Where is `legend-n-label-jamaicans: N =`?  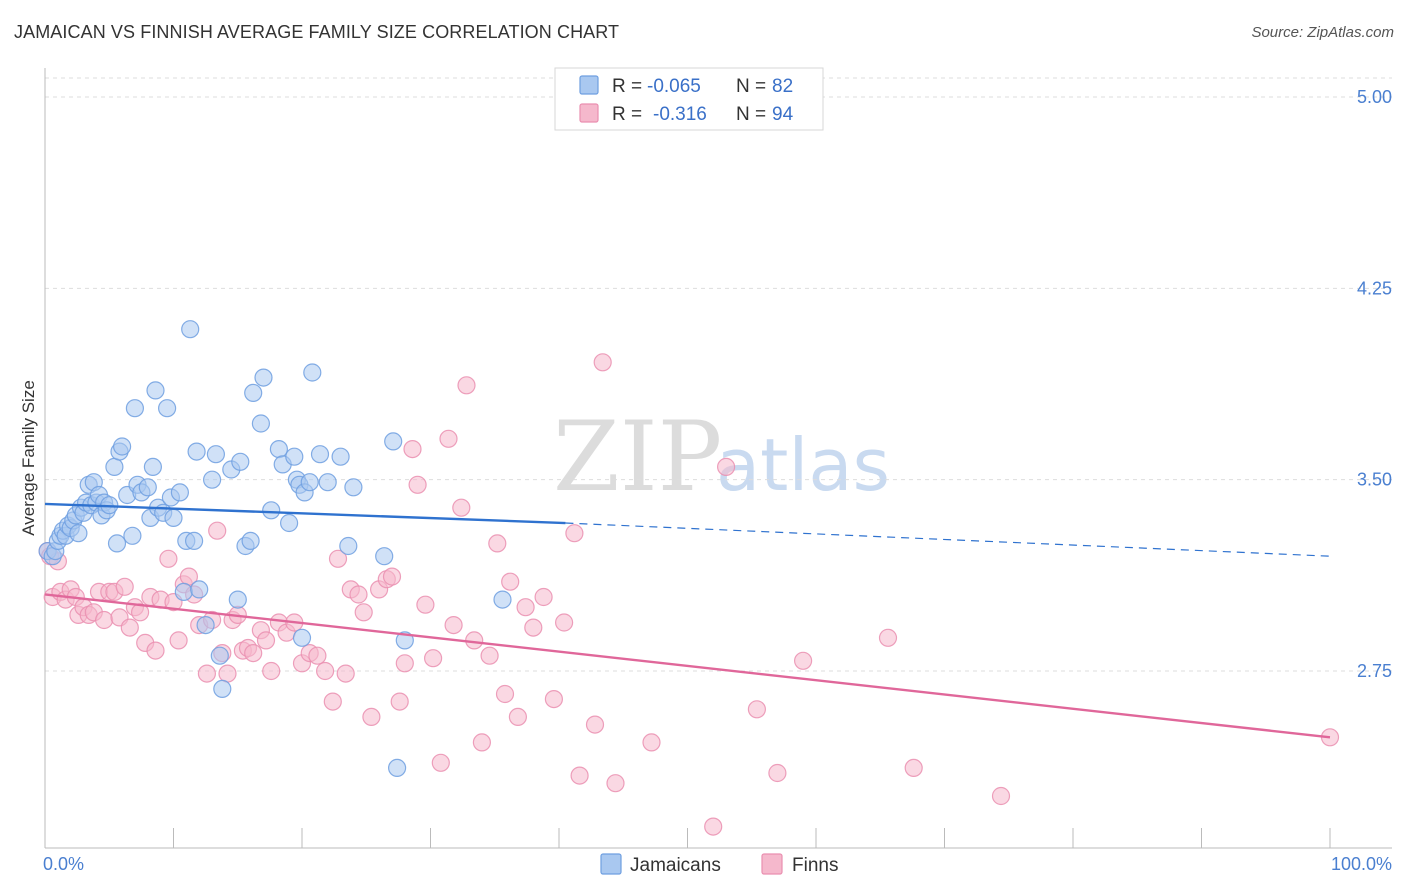 legend-n-label-jamaicans: N = is located at coordinates (751, 86).